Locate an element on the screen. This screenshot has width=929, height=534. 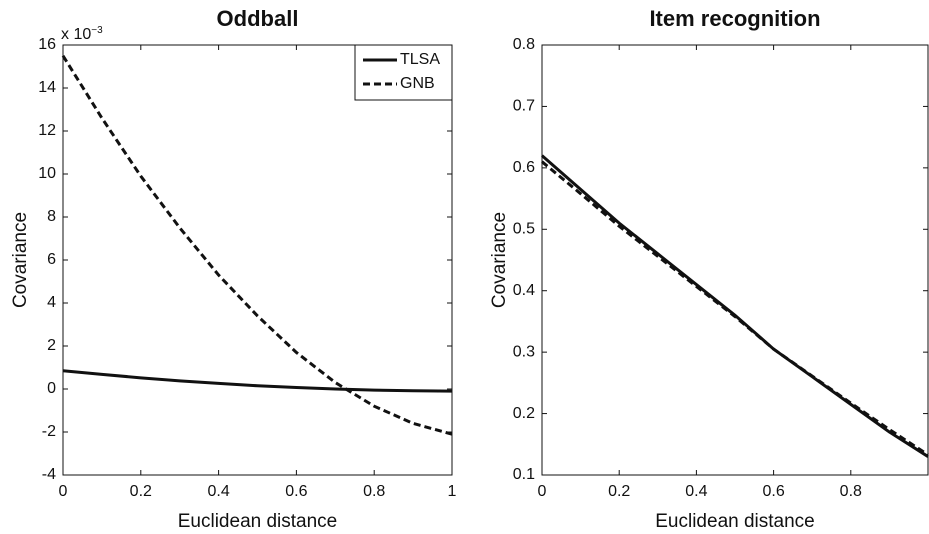
y-tick-label: 2 is located at coordinates (51, 345).